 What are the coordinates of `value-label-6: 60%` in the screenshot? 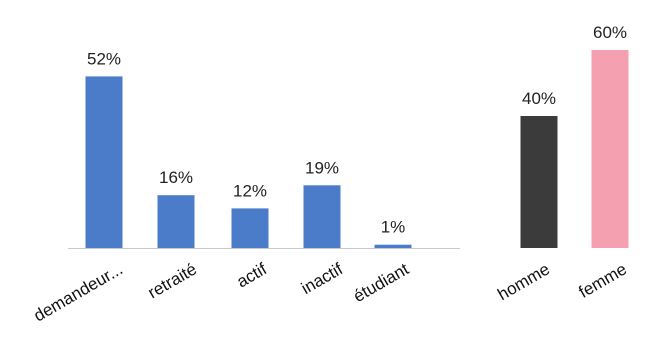 It's located at (610, 32).